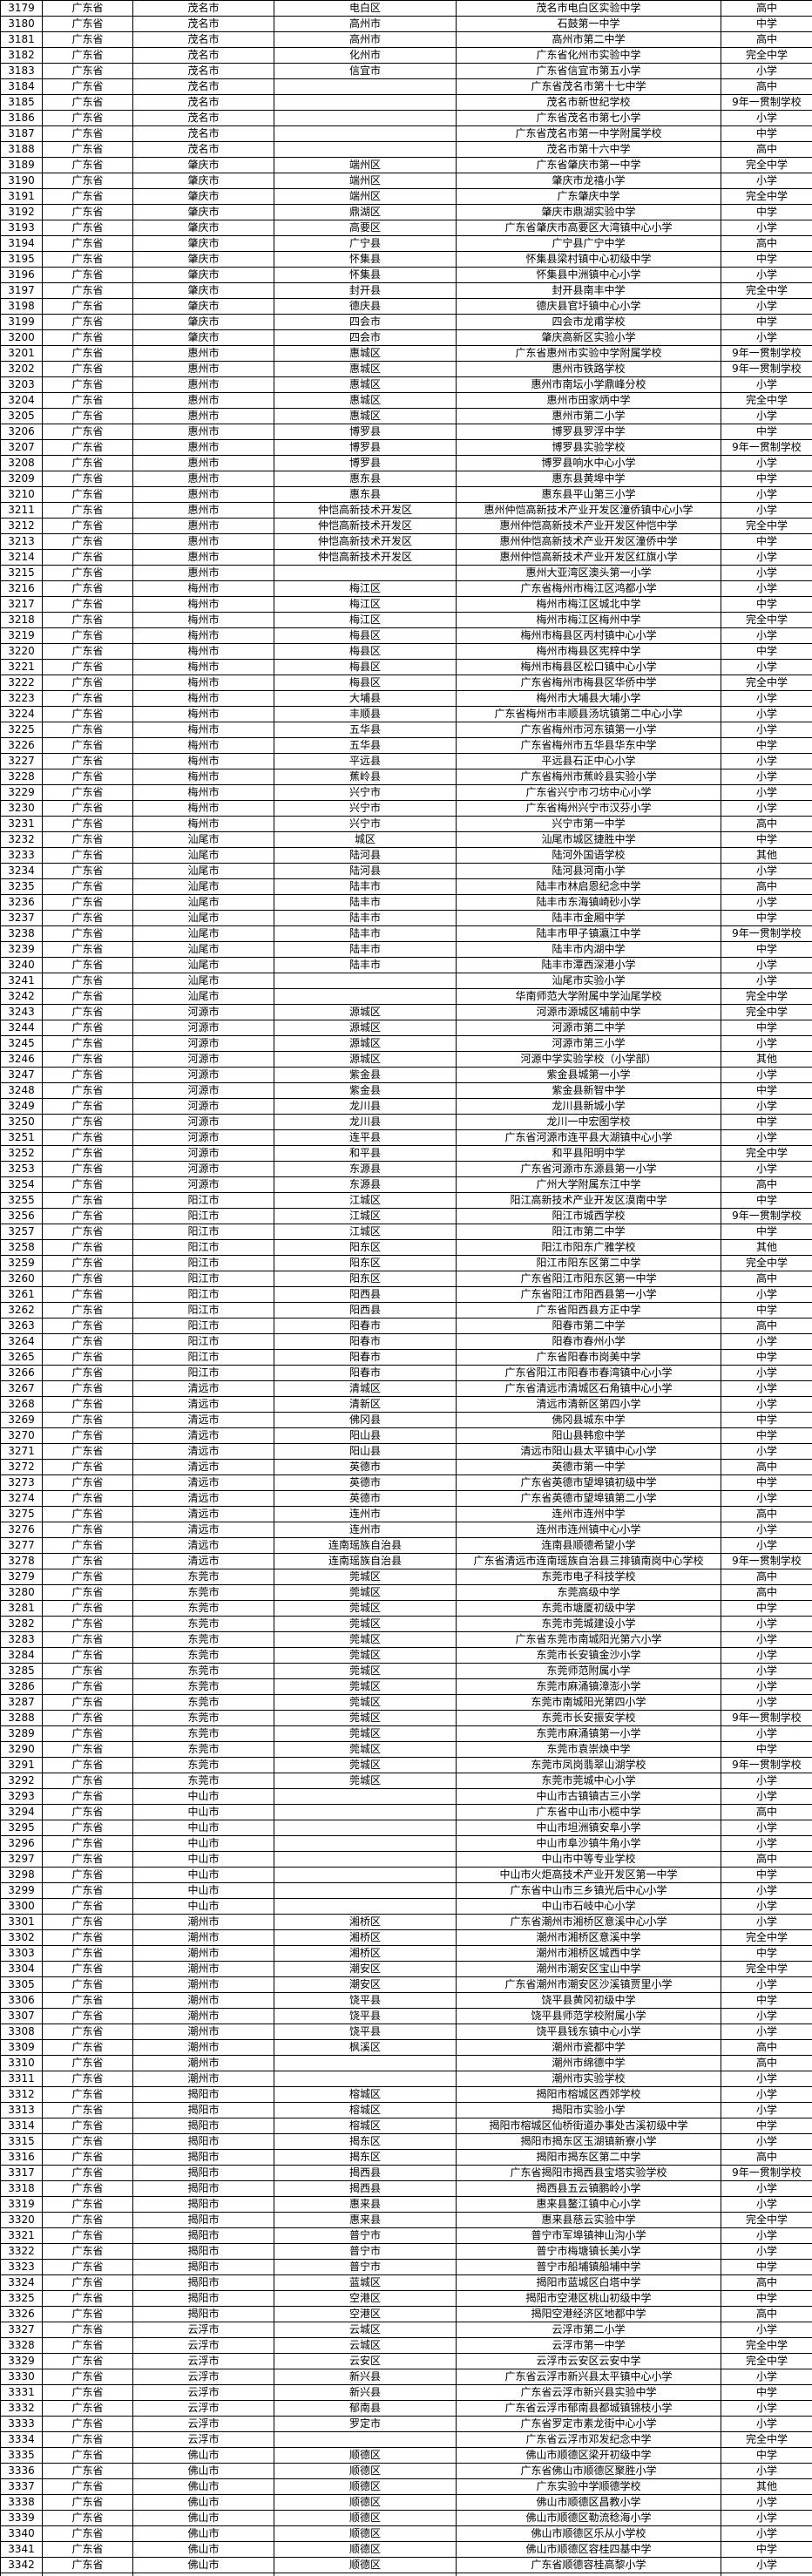 This screenshot has width=812, height=2576. Describe the element at coordinates (588, 40) in the screenshot. I see `cell-school_name: 高州市第二中学` at that location.